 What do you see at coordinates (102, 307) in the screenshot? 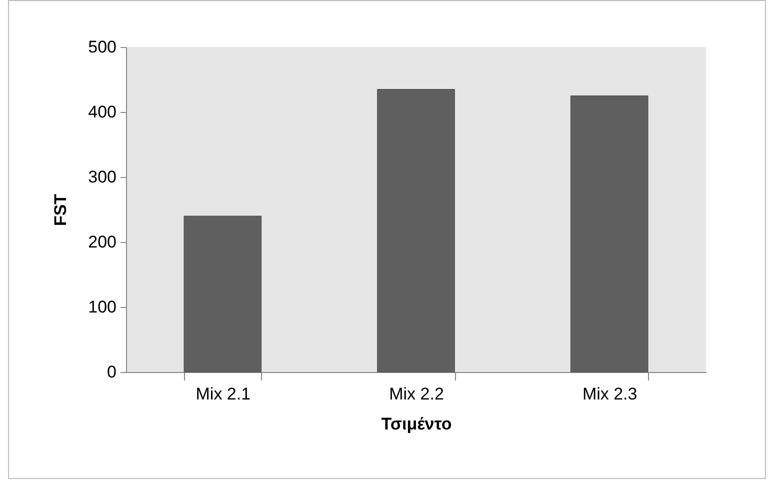
I see `y-tick-label: 100` at bounding box center [102, 307].